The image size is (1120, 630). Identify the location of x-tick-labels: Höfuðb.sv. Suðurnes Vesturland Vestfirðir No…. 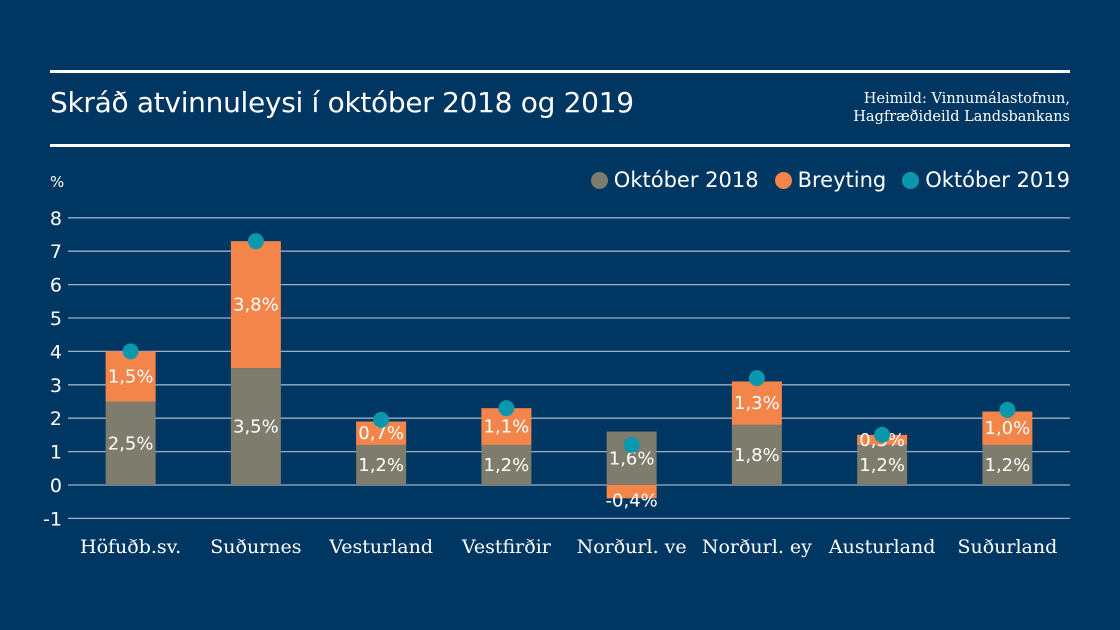
(568, 547).